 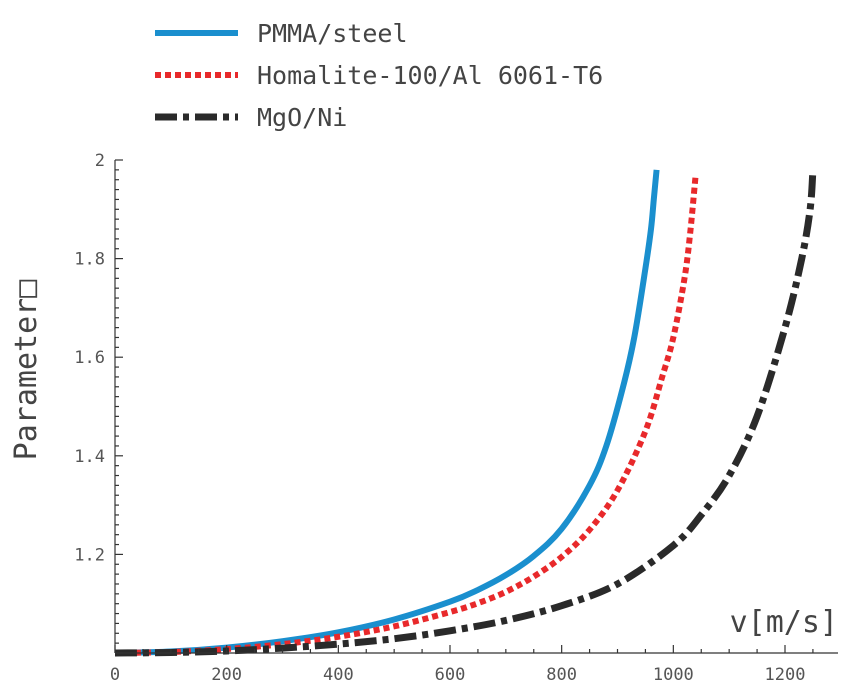 I want to click on x-tick-label: 1200, so click(x=785, y=674).